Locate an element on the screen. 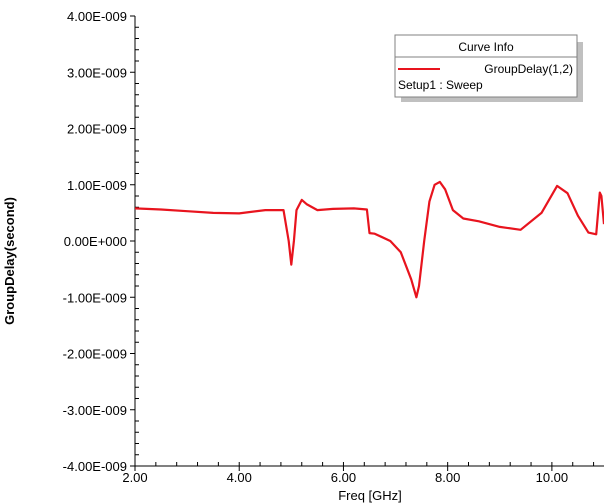 The width and height of the screenshot is (604, 504). y-tick-label: 4.00E-009 is located at coordinates (97, 16).